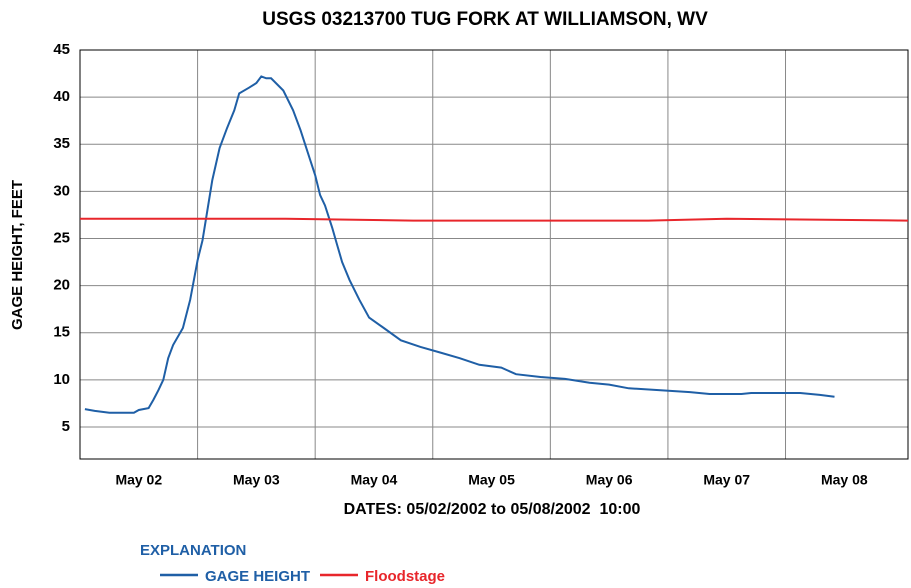 The width and height of the screenshot is (911, 588). What do you see at coordinates (138, 480) in the screenshot?
I see `x-tick-label: May 02` at bounding box center [138, 480].